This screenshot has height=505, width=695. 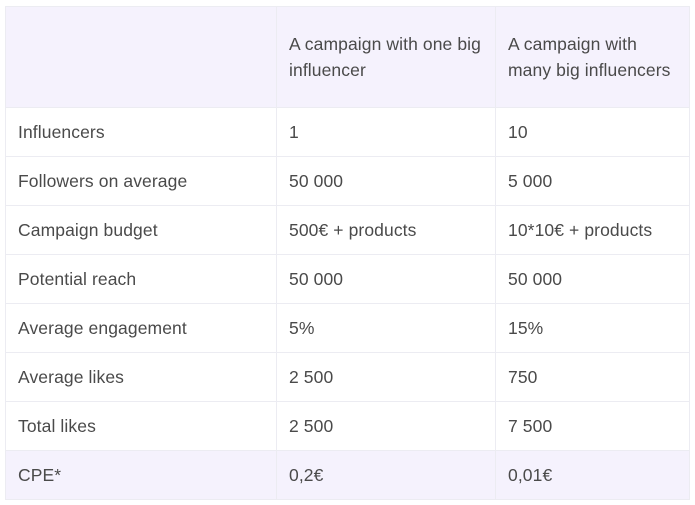 I want to click on cell-many-influencers: 7 500, so click(x=592, y=426).